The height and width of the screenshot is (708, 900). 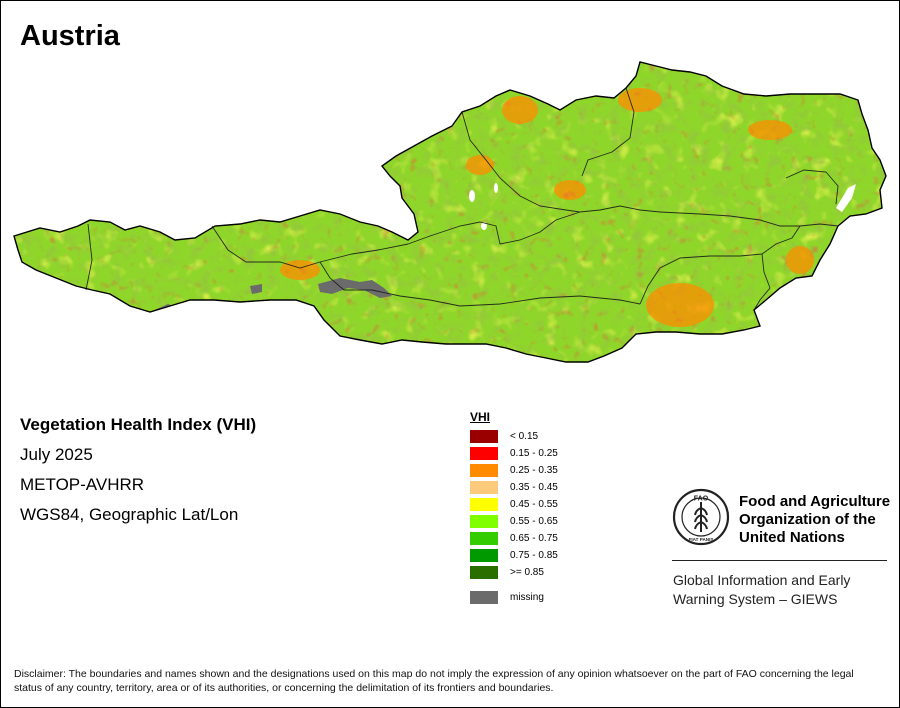 What do you see at coordinates (534, 487) in the screenshot?
I see `legend-label: 0.35 - 0.45` at bounding box center [534, 487].